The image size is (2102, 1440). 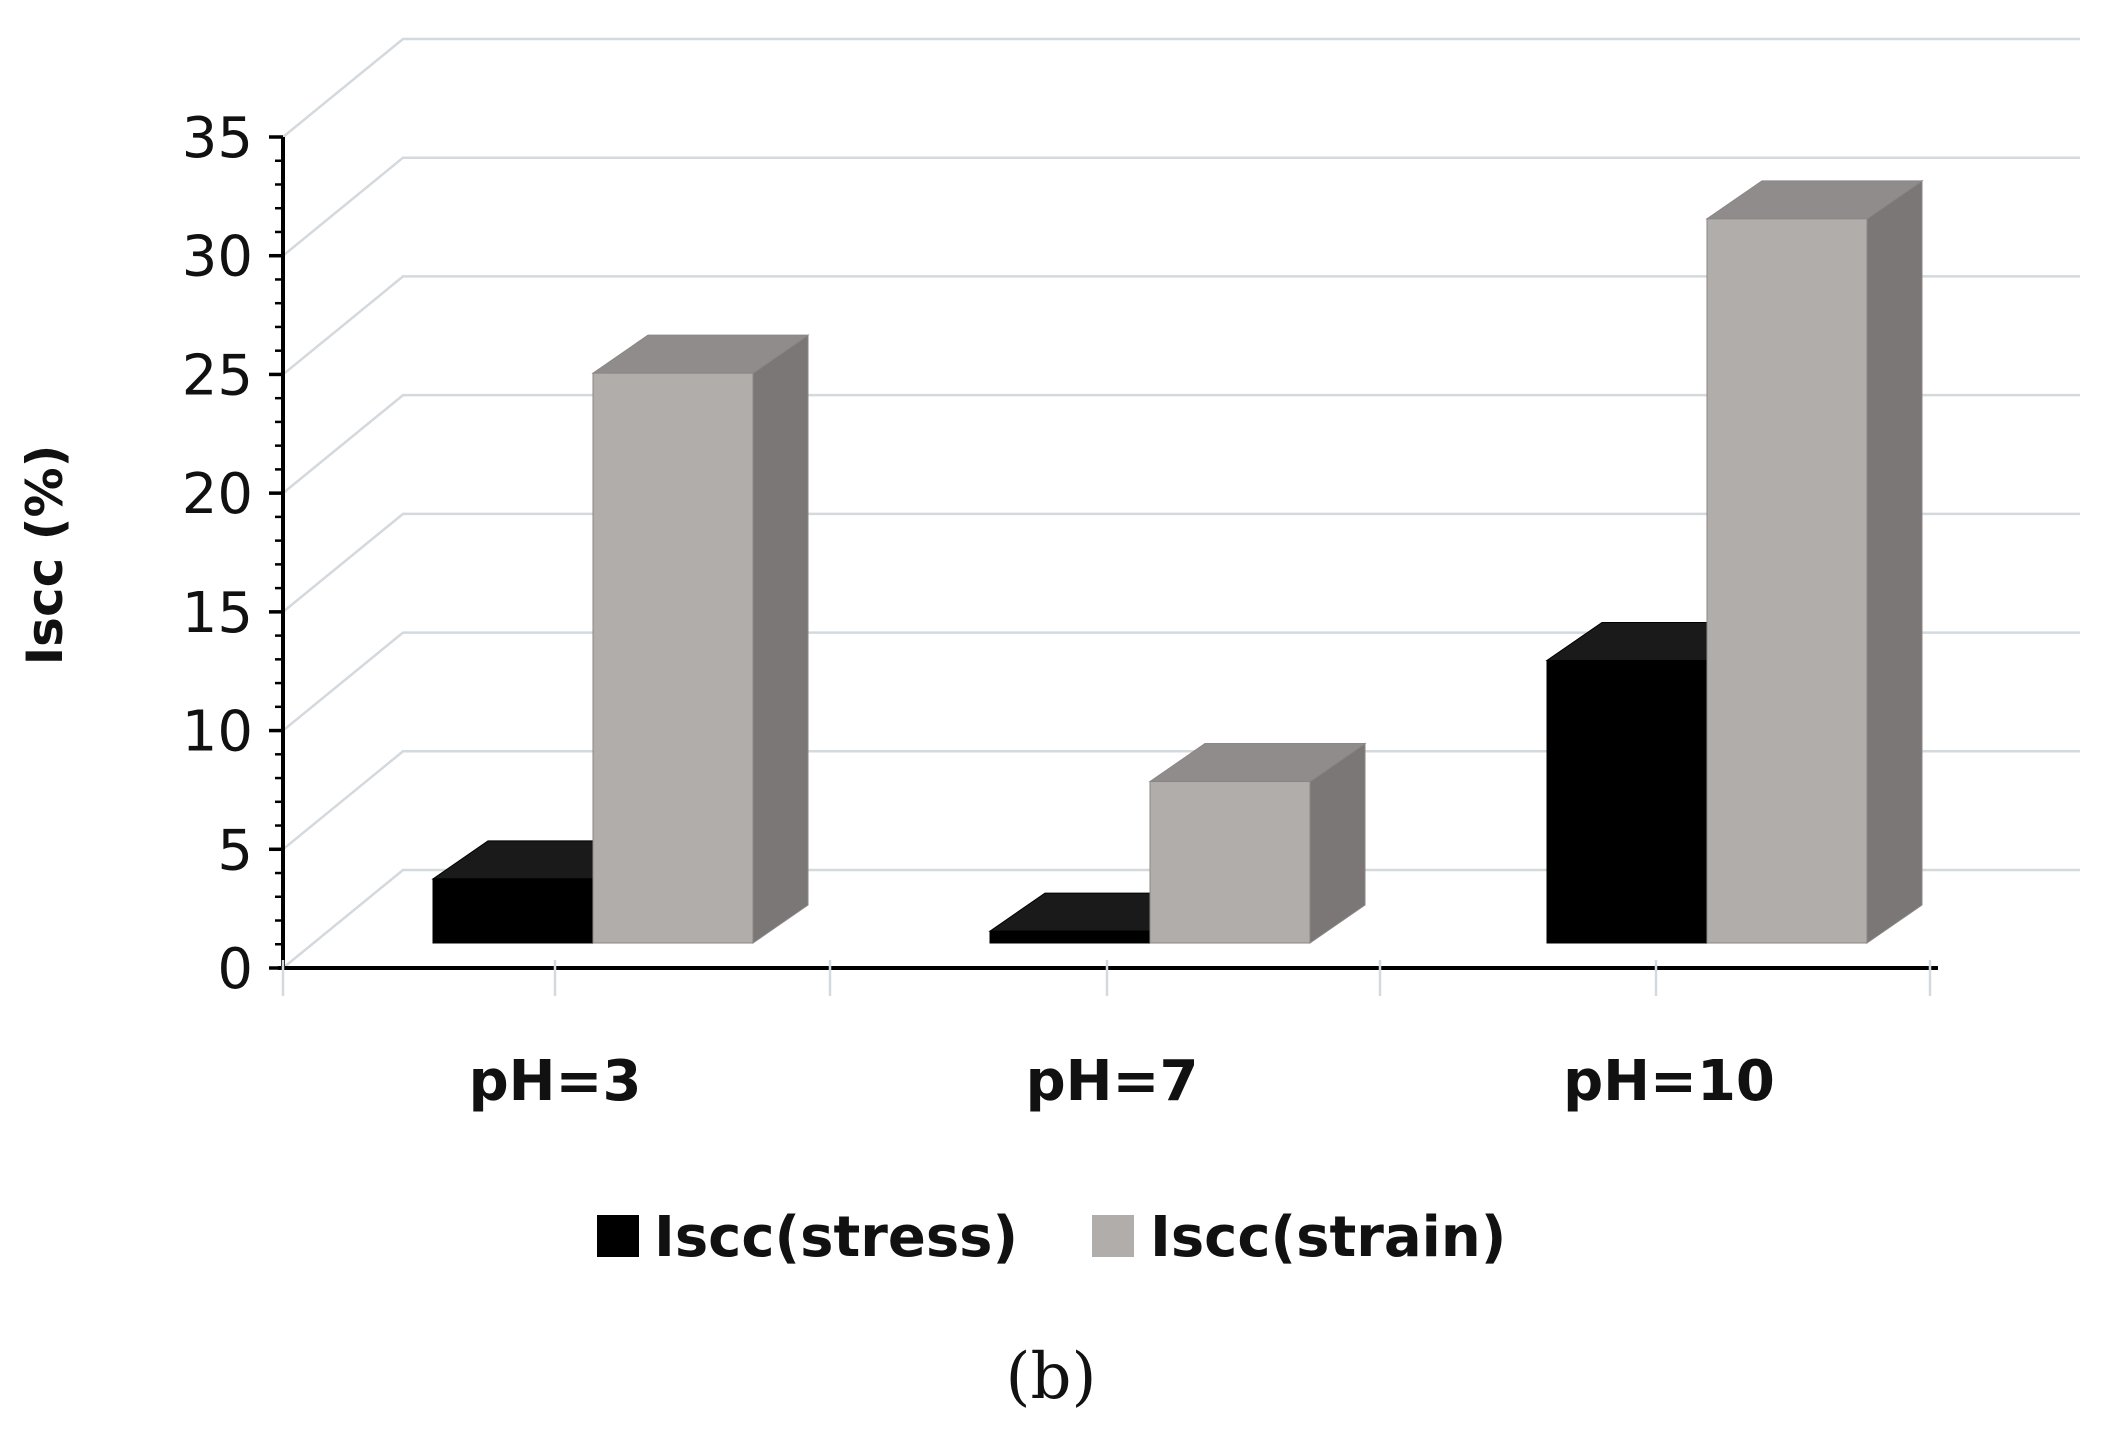 What do you see at coordinates (836, 1237) in the screenshot?
I see `legend-label-stress: Iscc(stress)` at bounding box center [836, 1237].